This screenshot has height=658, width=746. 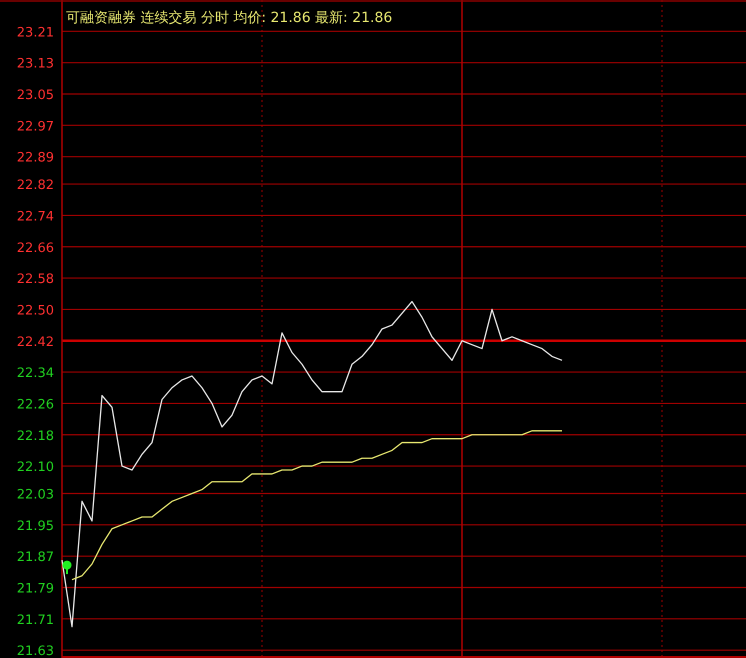 What do you see at coordinates (35, 186) in the screenshot?
I see `y-tick-label: 22.82` at bounding box center [35, 186].